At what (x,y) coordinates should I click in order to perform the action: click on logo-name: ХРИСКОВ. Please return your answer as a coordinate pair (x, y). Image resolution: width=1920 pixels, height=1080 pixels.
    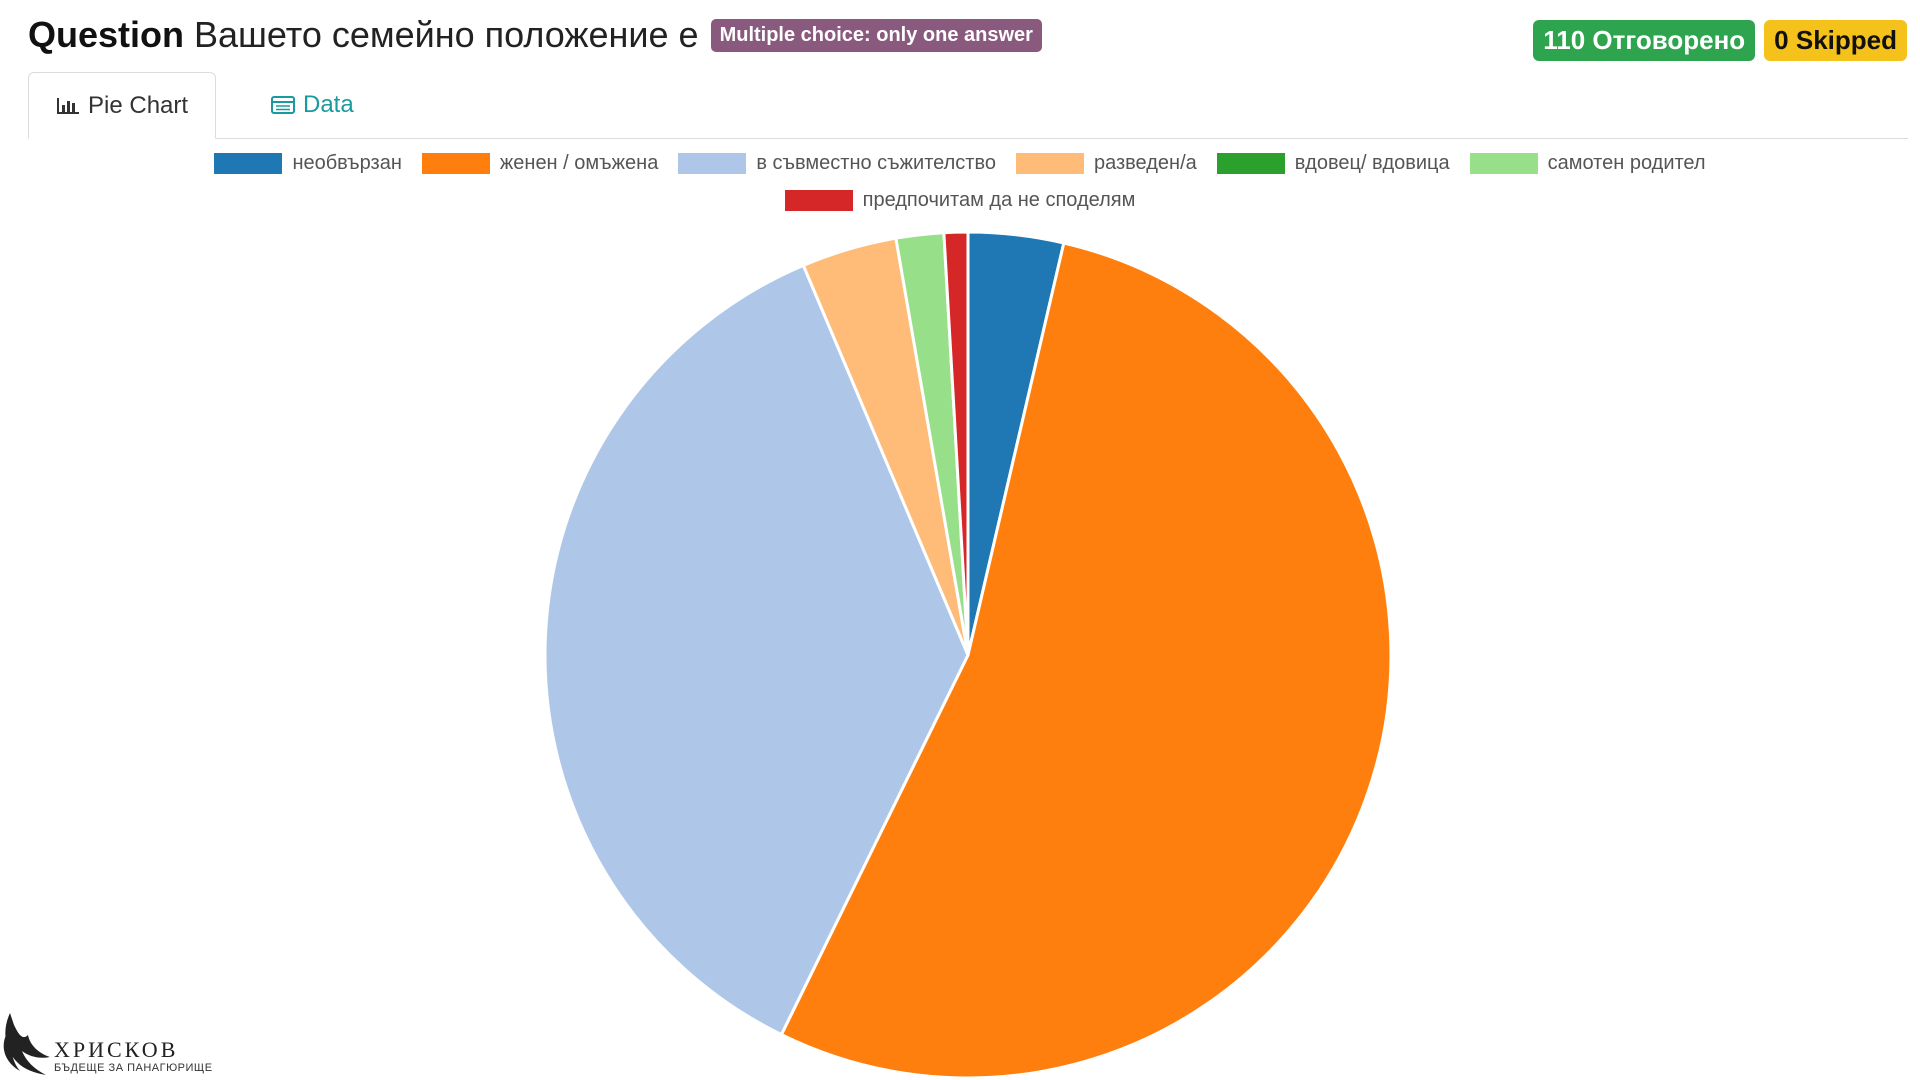
    Looking at the image, I should click on (116, 1049).